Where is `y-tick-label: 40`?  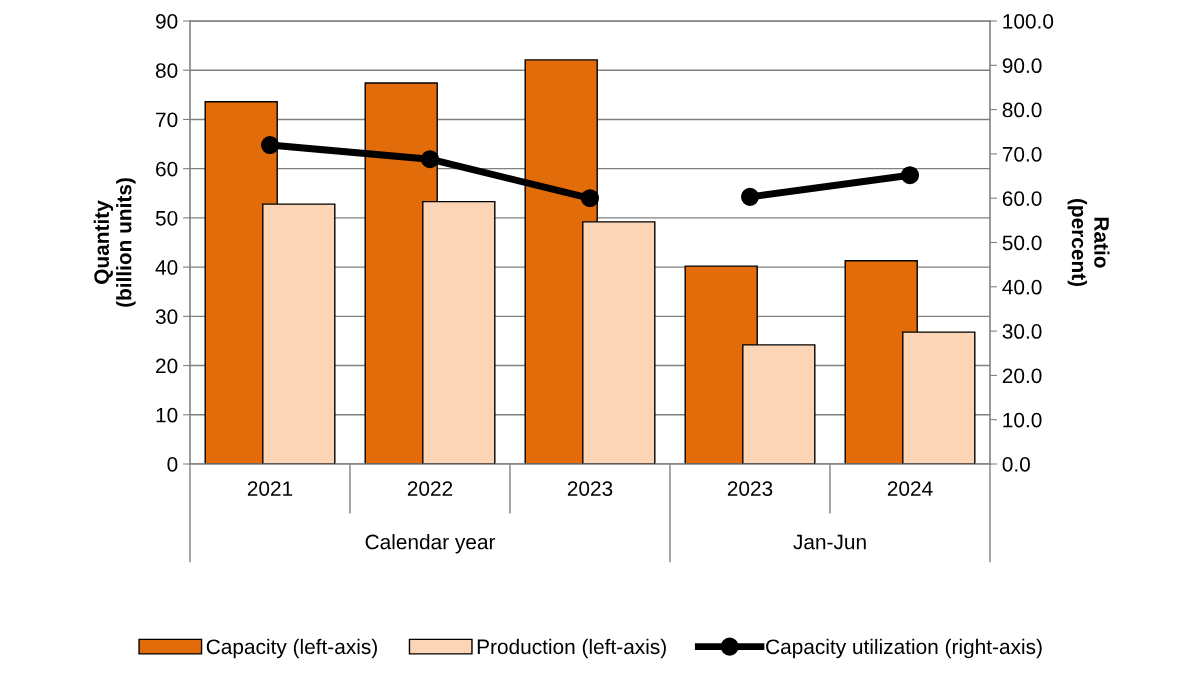 y-tick-label: 40 is located at coordinates (166, 267).